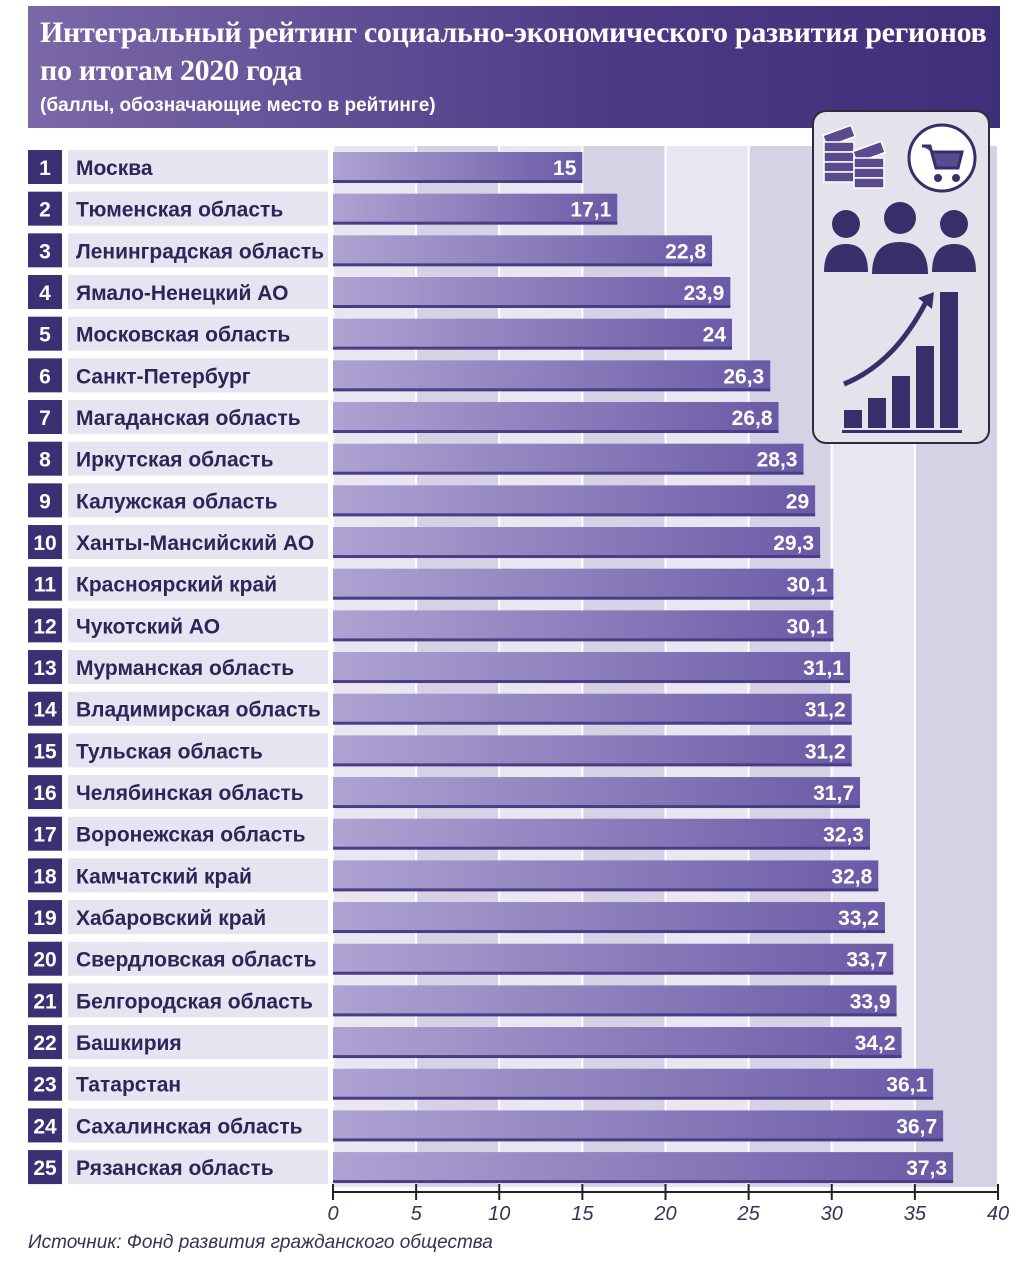  Describe the element at coordinates (793, 543) in the screenshot. I see `value-label: 29,3` at that location.